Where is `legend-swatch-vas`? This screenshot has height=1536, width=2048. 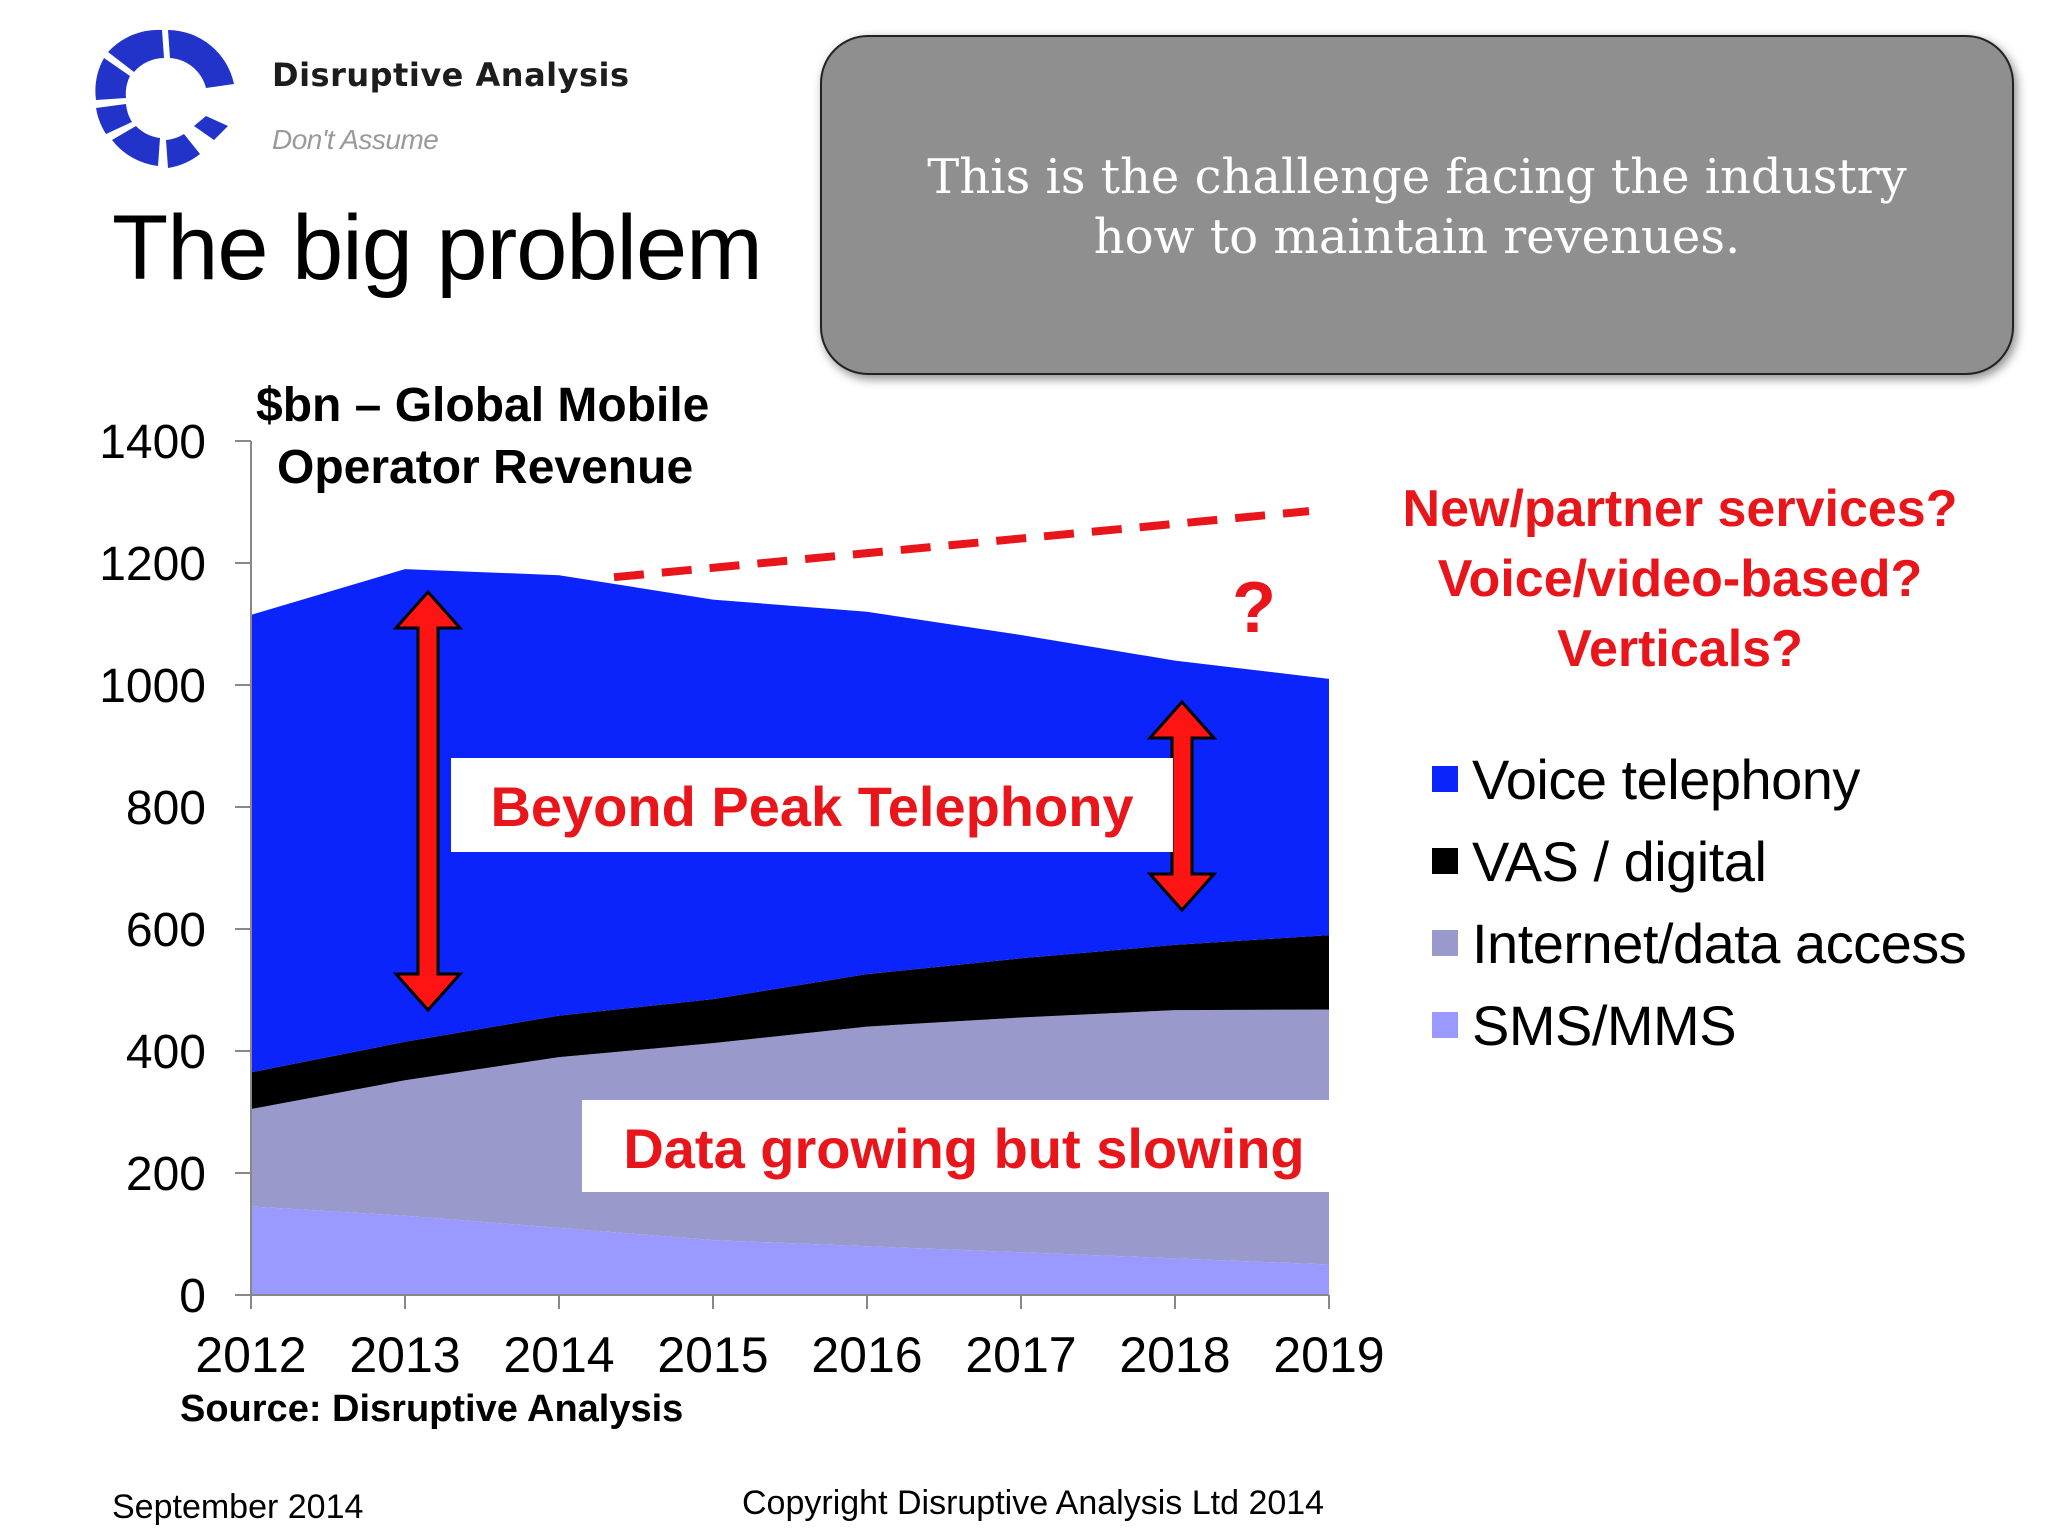
legend-swatch-vas is located at coordinates (1445, 861).